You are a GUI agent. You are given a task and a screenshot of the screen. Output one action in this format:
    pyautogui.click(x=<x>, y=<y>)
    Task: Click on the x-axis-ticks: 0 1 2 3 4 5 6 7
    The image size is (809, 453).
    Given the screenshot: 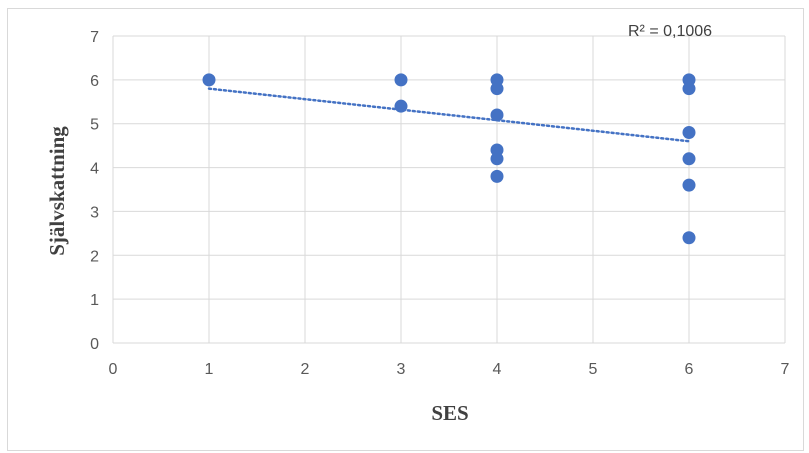 What is the action you would take?
    pyautogui.click(x=449, y=369)
    